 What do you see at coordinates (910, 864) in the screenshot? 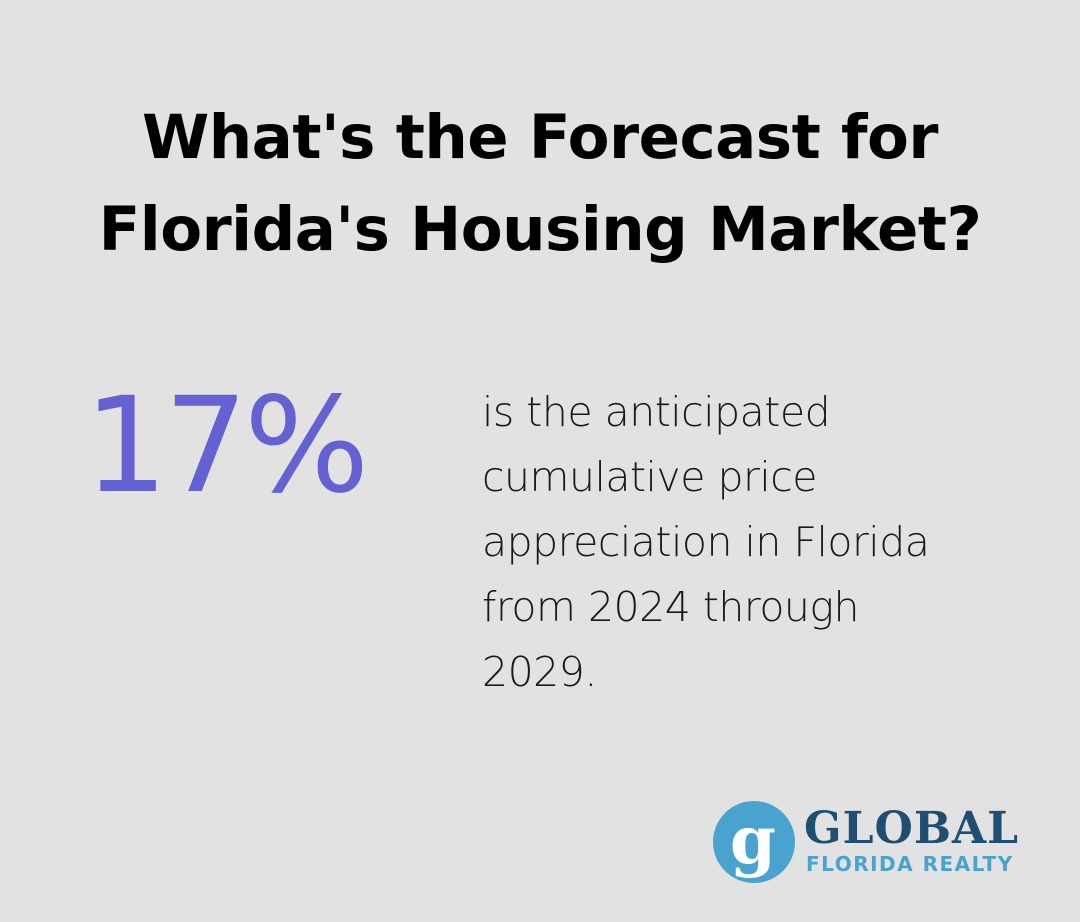
I see `logo-subtitle: FLORIDA REALTY` at bounding box center [910, 864].